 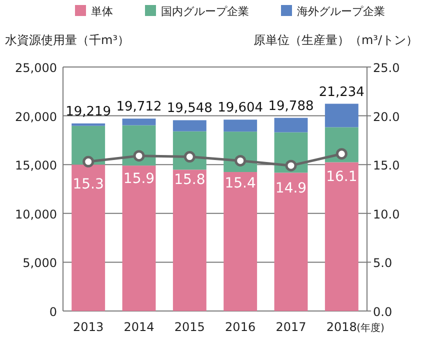 I want to click on legend-label: 国内グループ企業, so click(x=205, y=11).